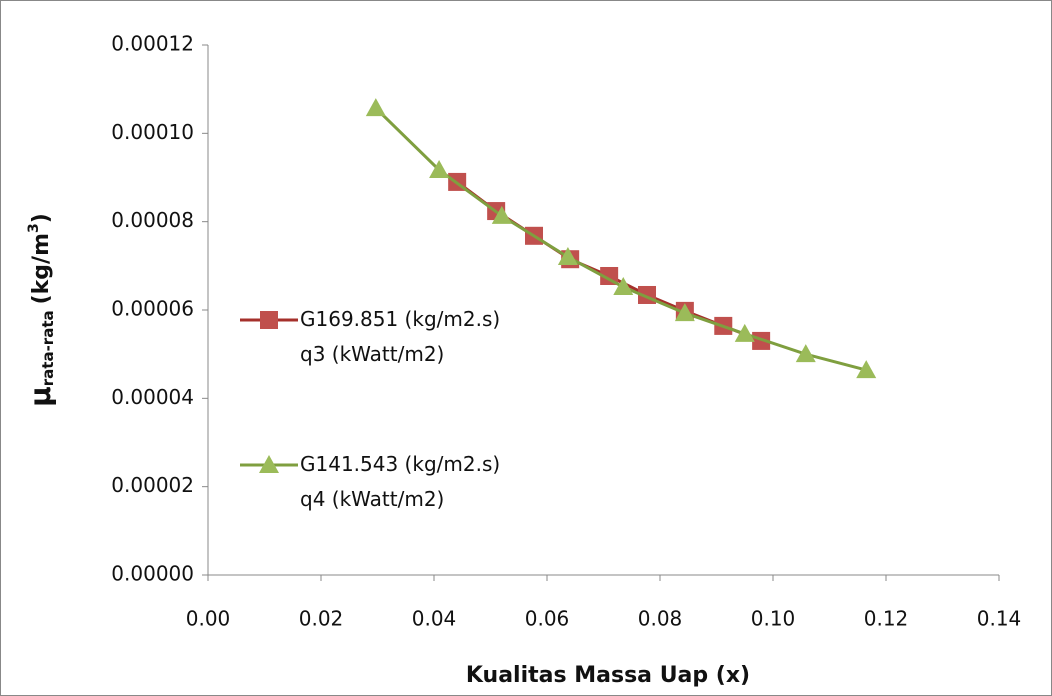 Image resolution: width=1052 pixels, height=696 pixels. What do you see at coordinates (152, 132) in the screenshot?
I see `y-tick-label: 0.00010` at bounding box center [152, 132].